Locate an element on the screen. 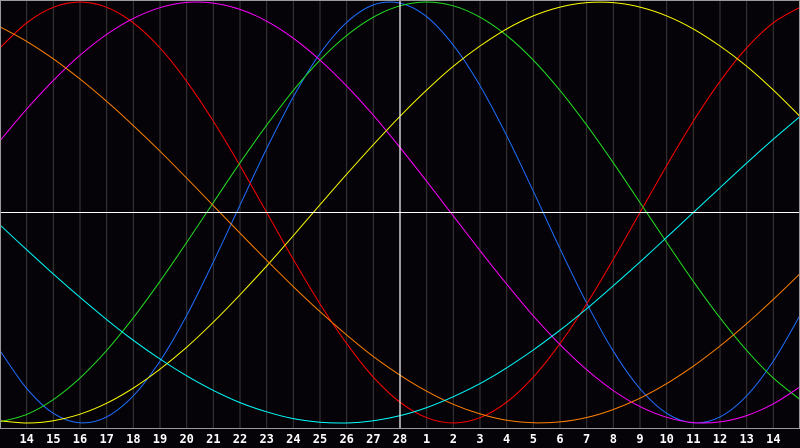 The height and width of the screenshot is (448, 800). x-tick-label: 8 is located at coordinates (613, 439).